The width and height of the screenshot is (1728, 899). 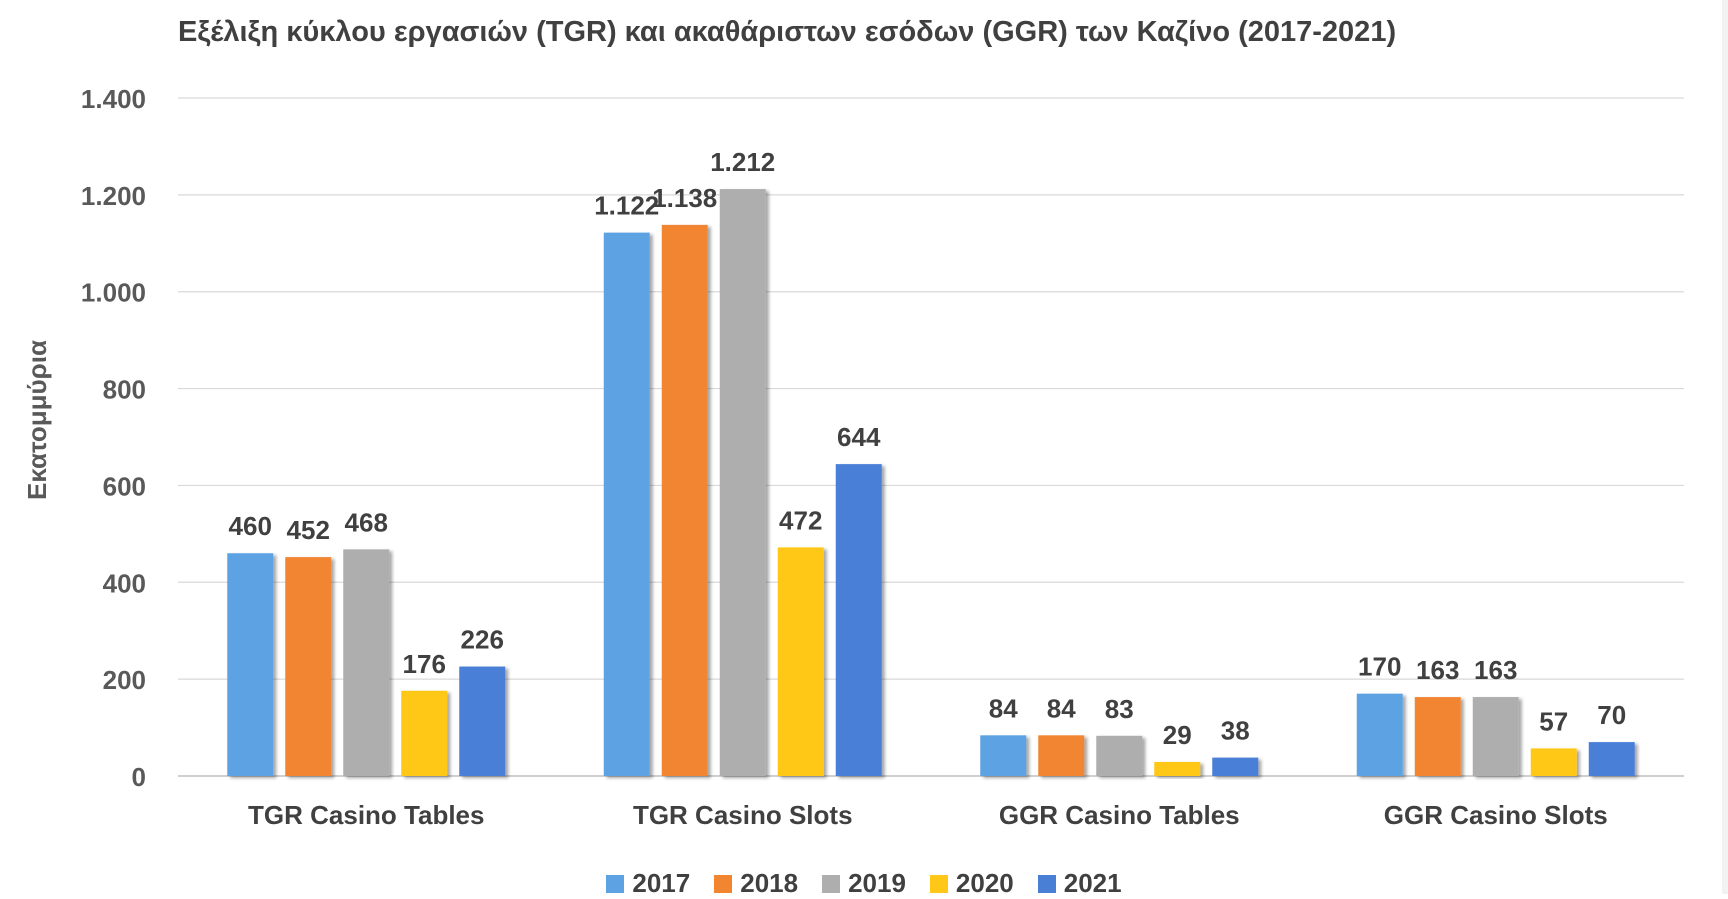 What do you see at coordinates (250, 526) in the screenshot?
I see `data-label: 460` at bounding box center [250, 526].